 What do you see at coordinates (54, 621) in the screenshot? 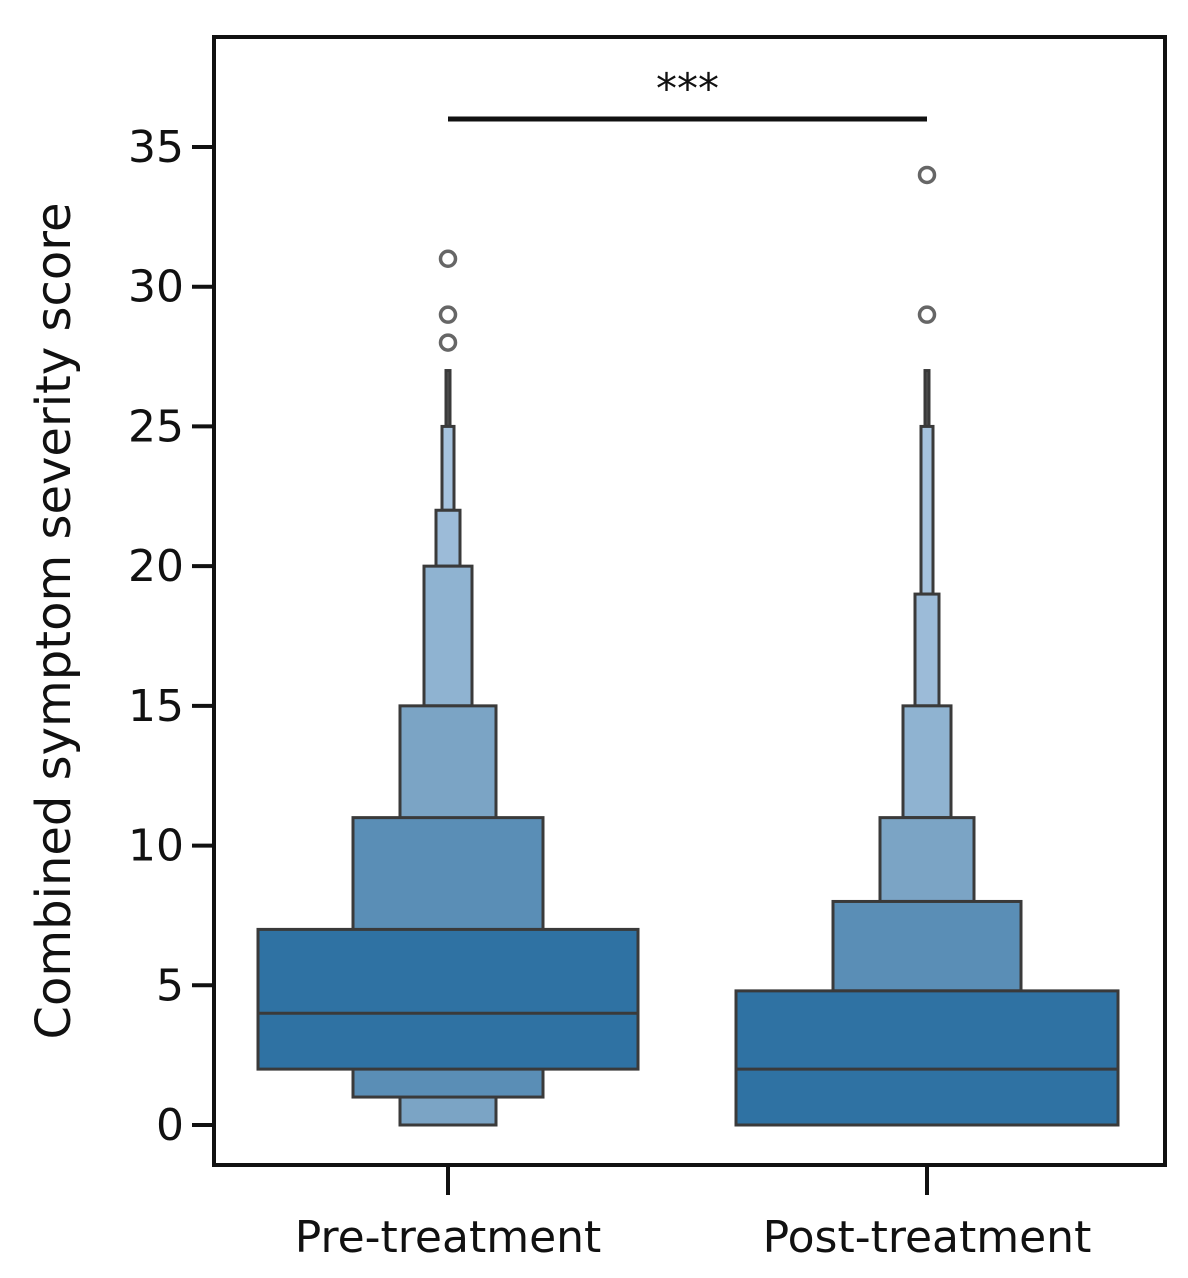
I see `y-axis-title: Combined symptom severity score` at bounding box center [54, 621].